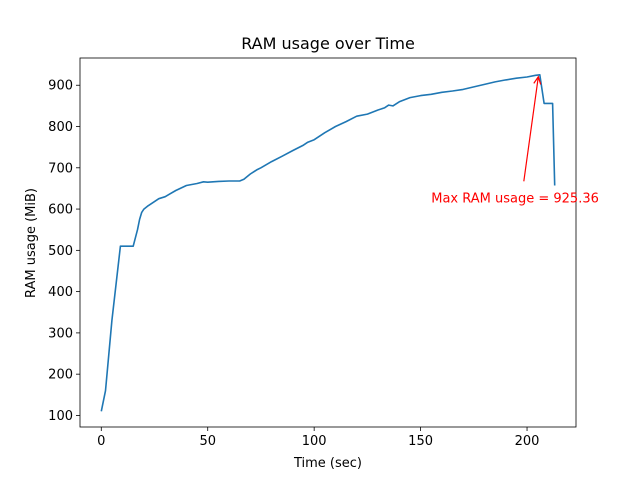 The height and width of the screenshot is (480, 640). I want to click on y-tick-label: 500, so click(60, 251).